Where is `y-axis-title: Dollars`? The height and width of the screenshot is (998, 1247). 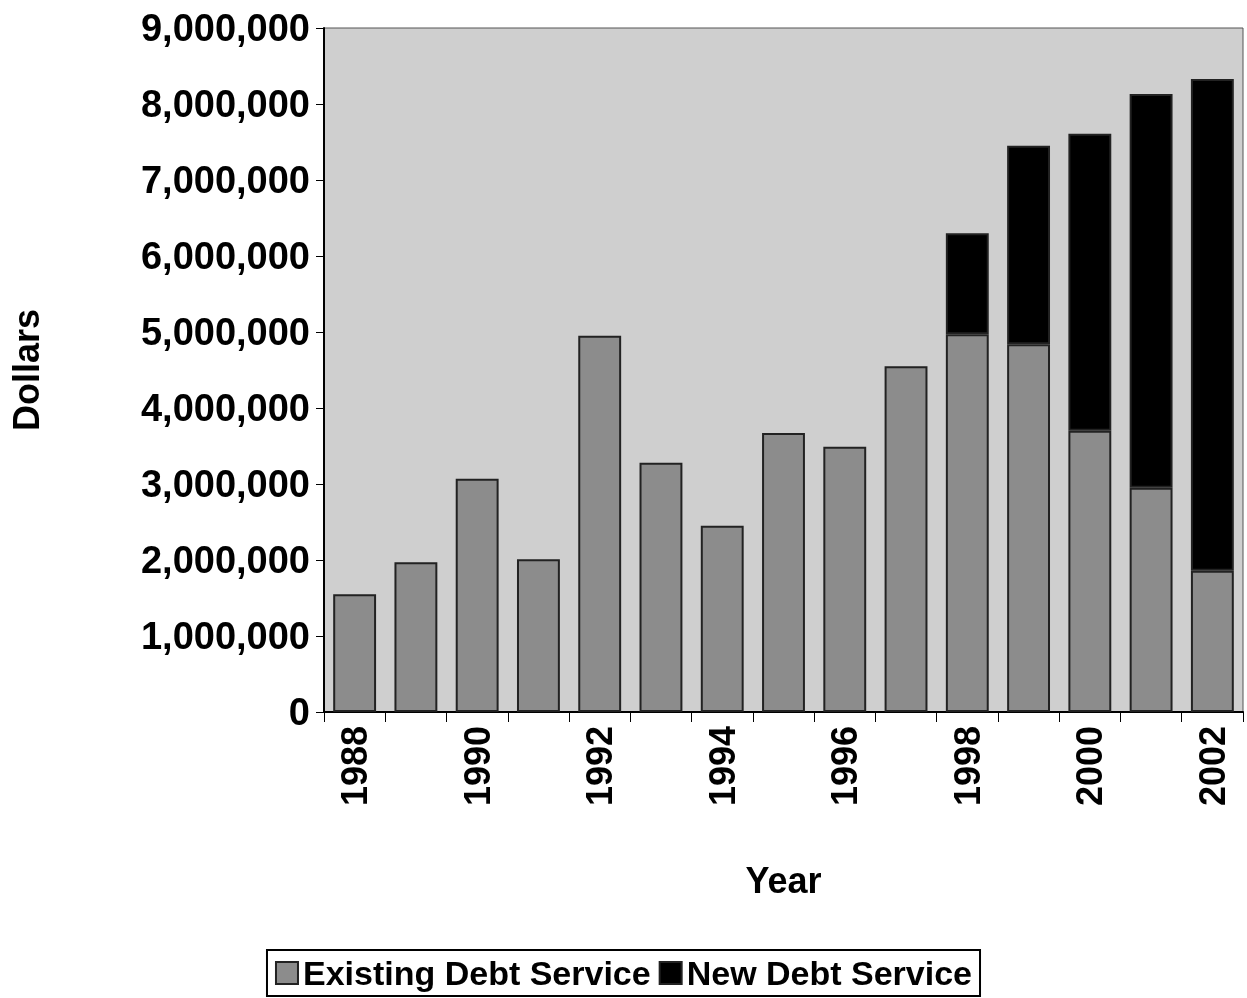 y-axis-title: Dollars is located at coordinates (26, 370).